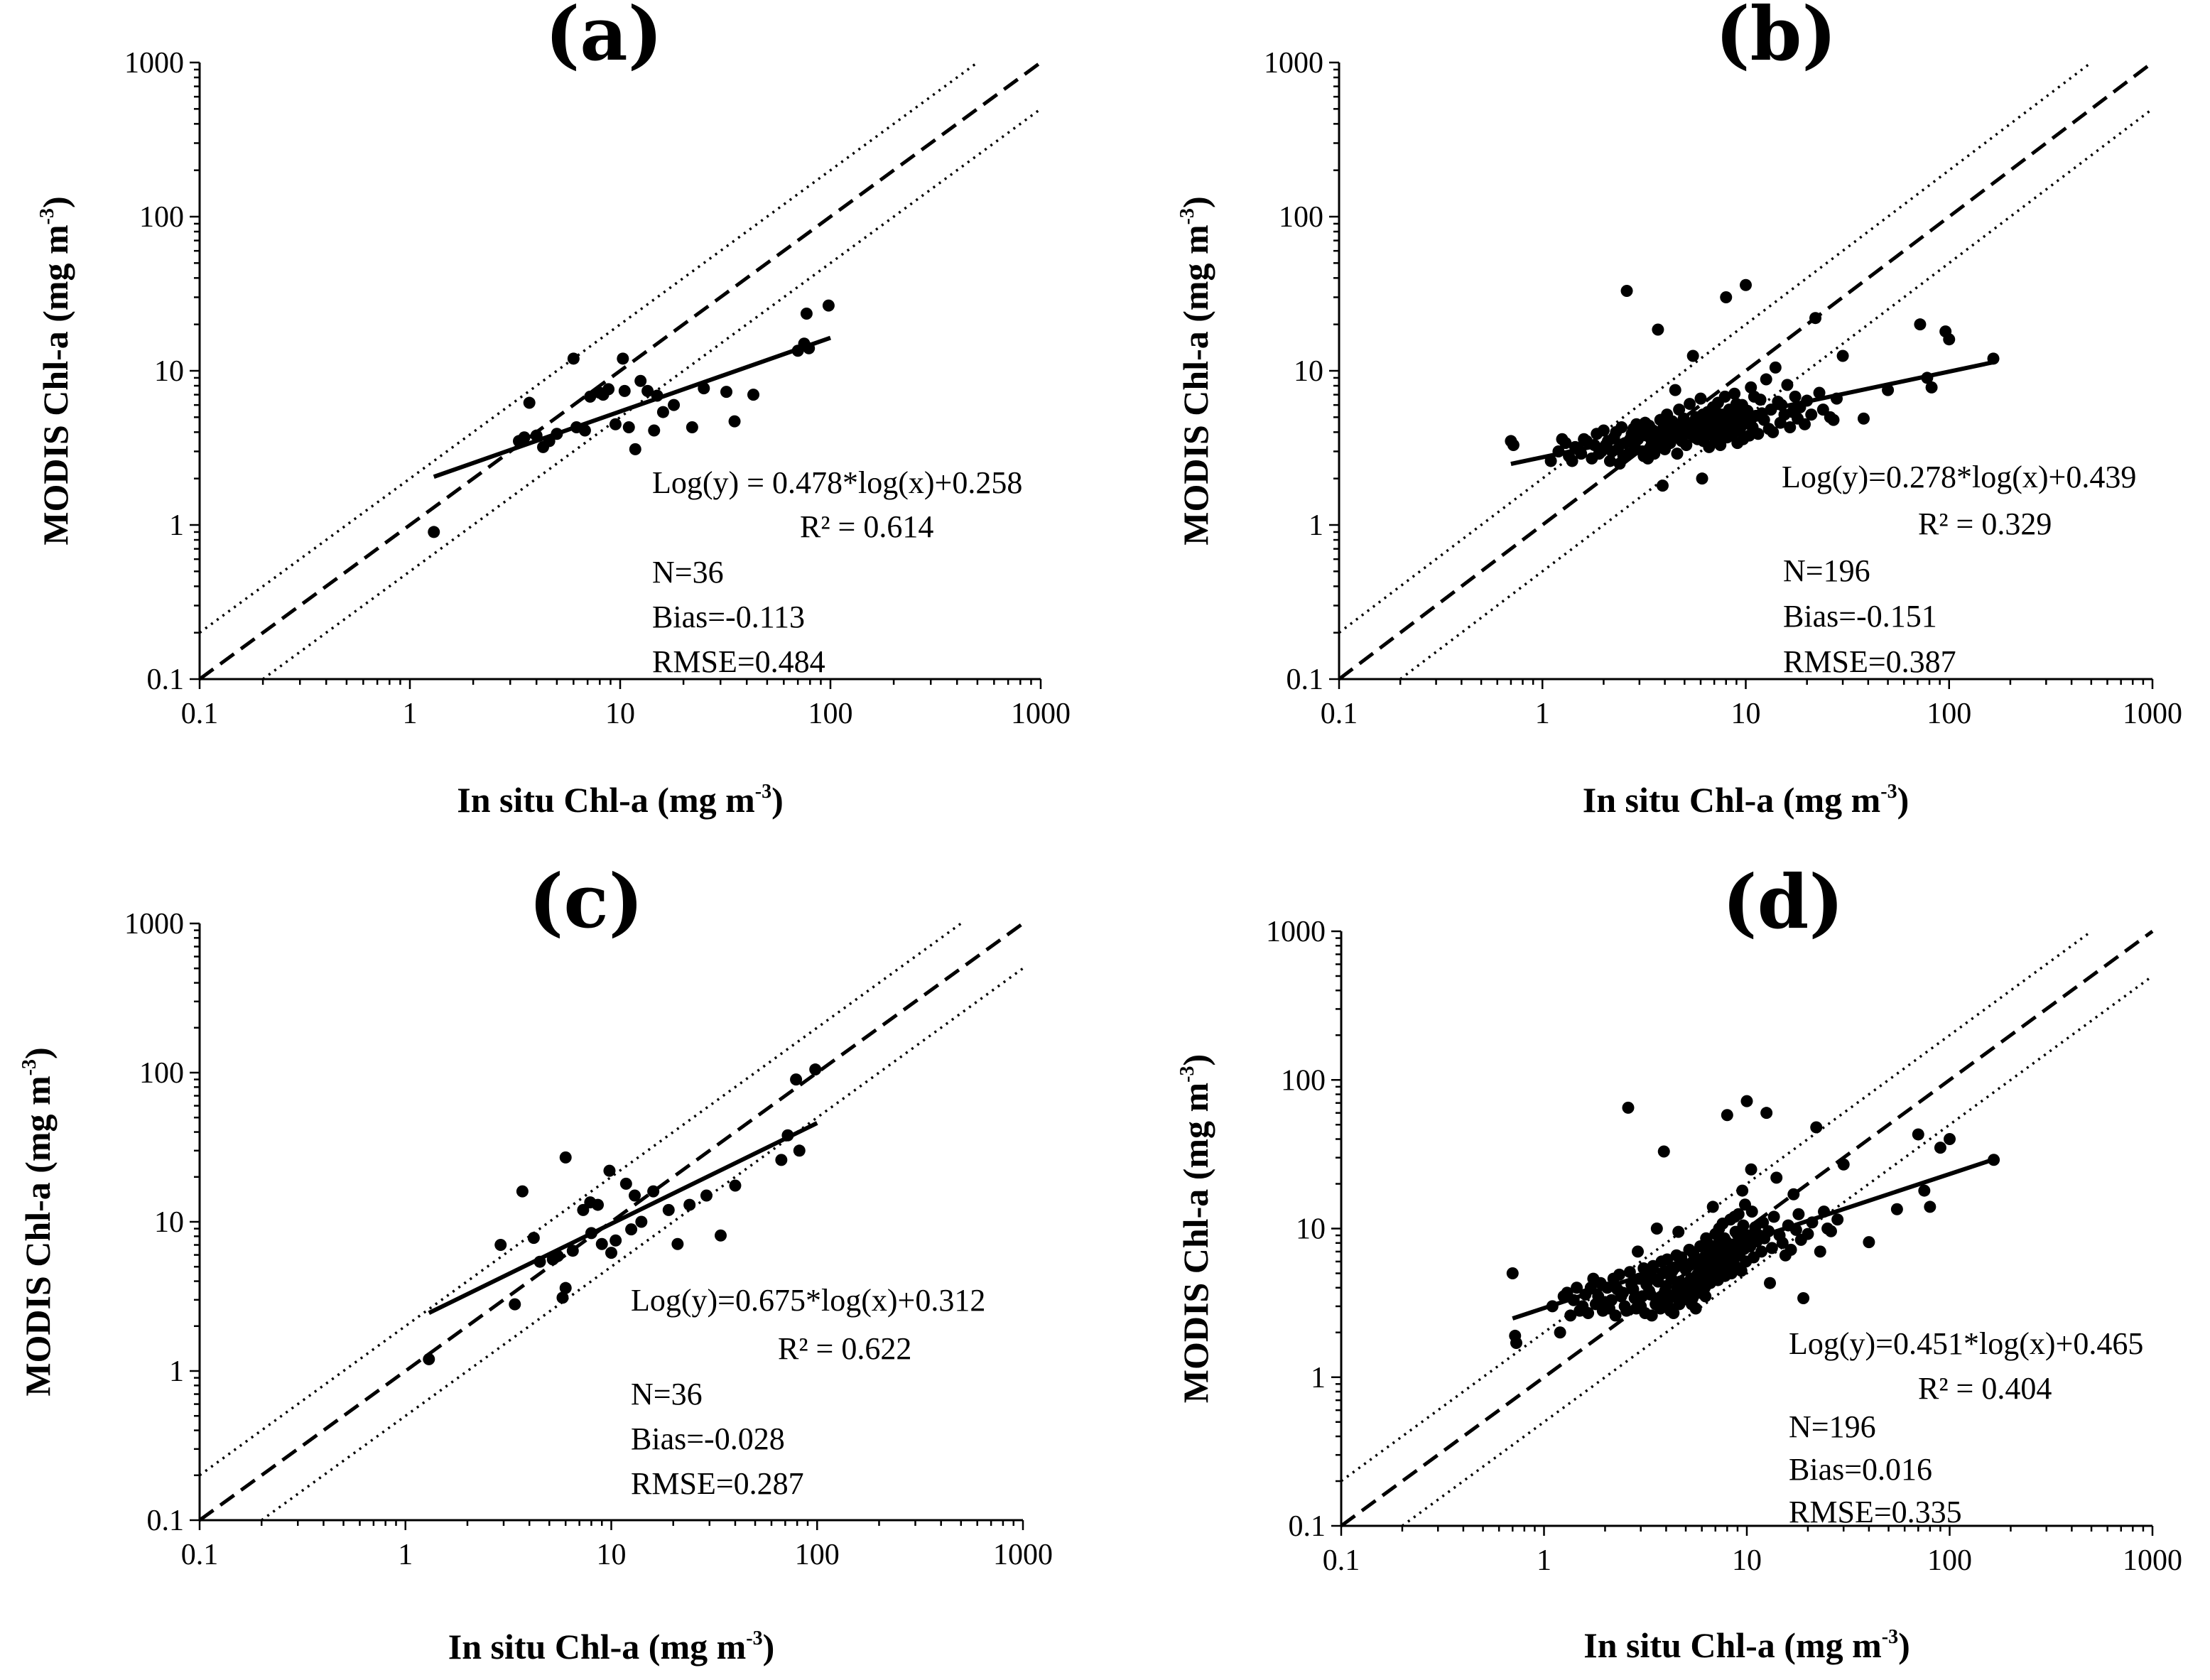 This screenshot has width=2210, height=1680. What do you see at coordinates (632, 407) in the screenshot?
I see `regression-line` at bounding box center [632, 407].